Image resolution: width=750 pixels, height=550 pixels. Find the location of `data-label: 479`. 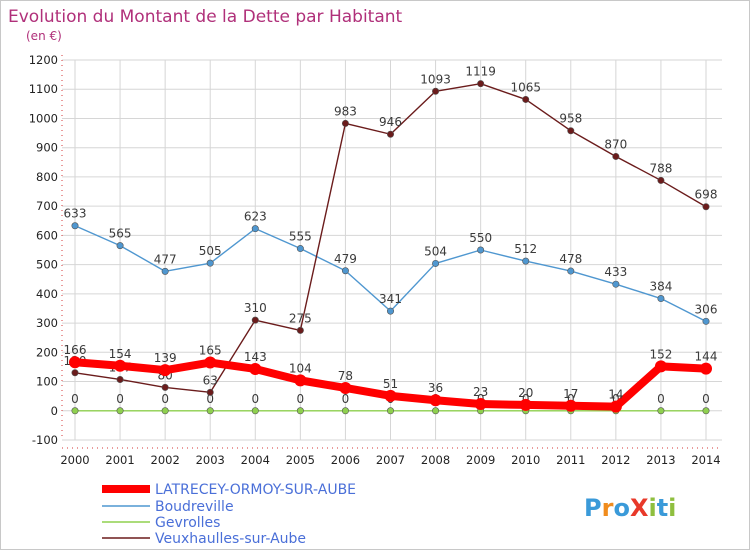

data-label: 479 is located at coordinates (345, 259).